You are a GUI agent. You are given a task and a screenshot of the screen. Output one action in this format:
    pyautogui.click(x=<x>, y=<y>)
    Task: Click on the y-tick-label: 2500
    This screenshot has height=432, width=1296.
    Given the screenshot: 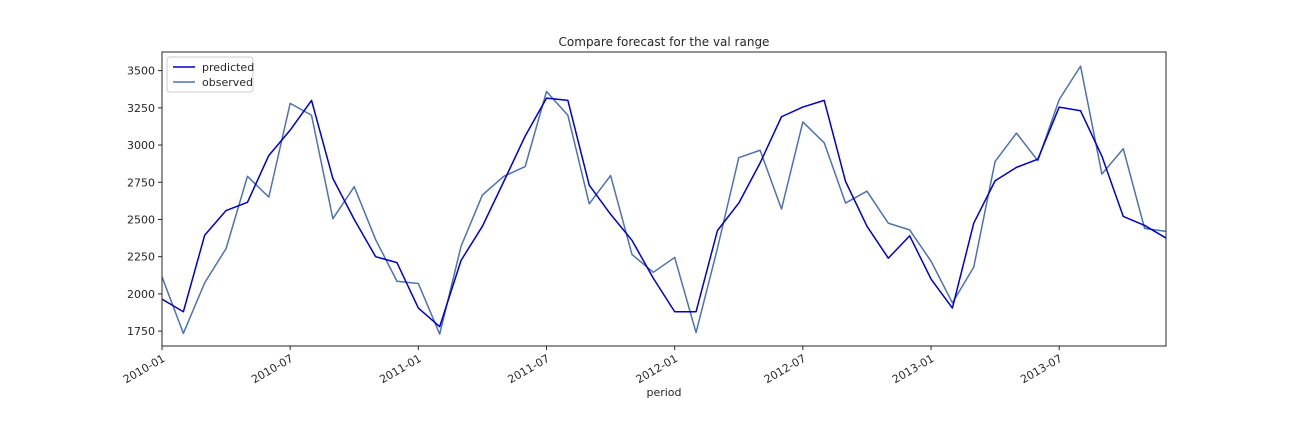 What is the action you would take?
    pyautogui.click(x=141, y=219)
    